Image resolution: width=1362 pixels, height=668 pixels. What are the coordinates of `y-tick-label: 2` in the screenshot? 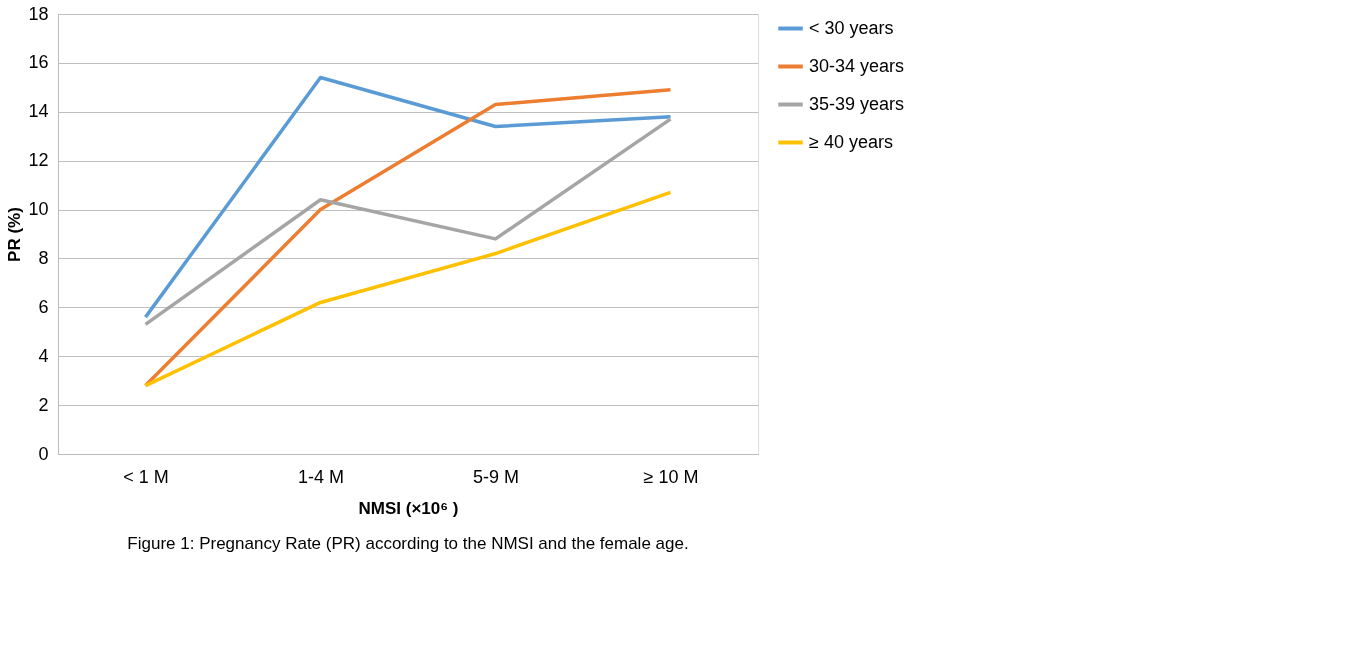 It's located at (43, 404).